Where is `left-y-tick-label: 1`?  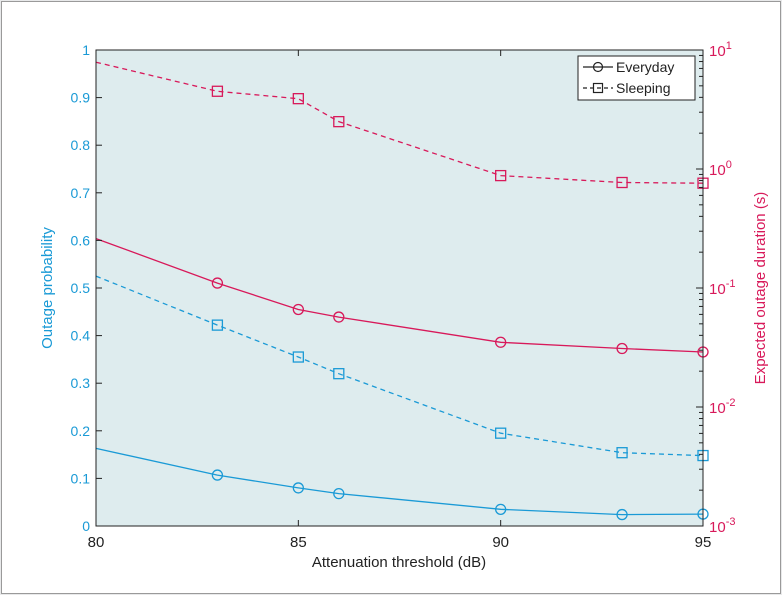 left-y-tick-label: 1 is located at coordinates (86, 50).